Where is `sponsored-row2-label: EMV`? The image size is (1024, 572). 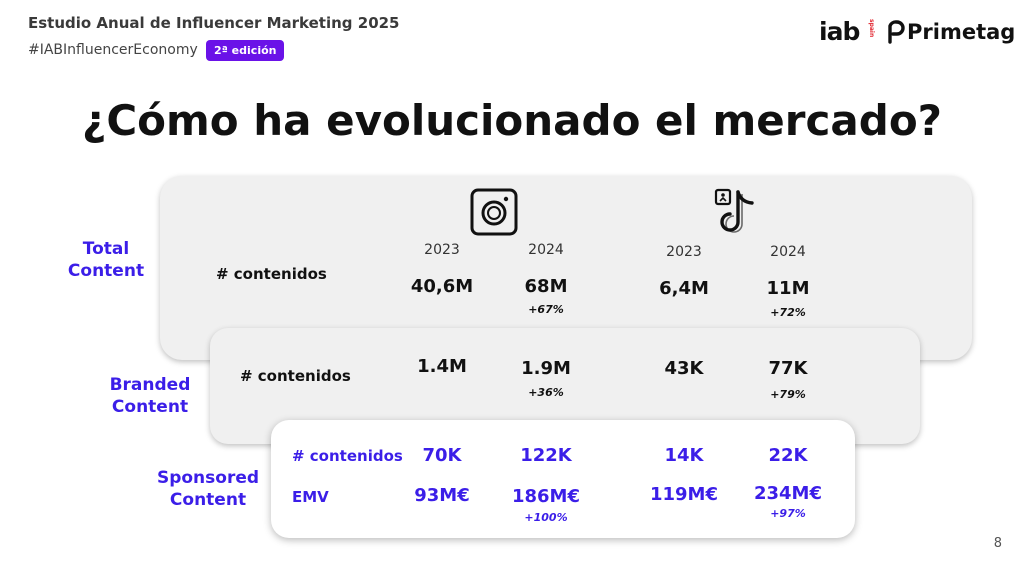 sponsored-row2-label: EMV is located at coordinates (310, 497).